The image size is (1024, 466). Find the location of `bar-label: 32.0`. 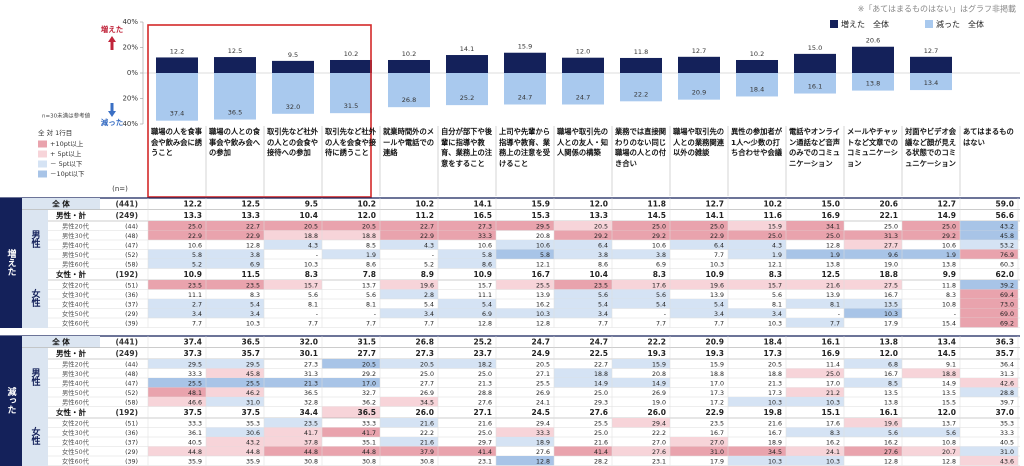

bar-label: 32.0 is located at coordinates (293, 107).